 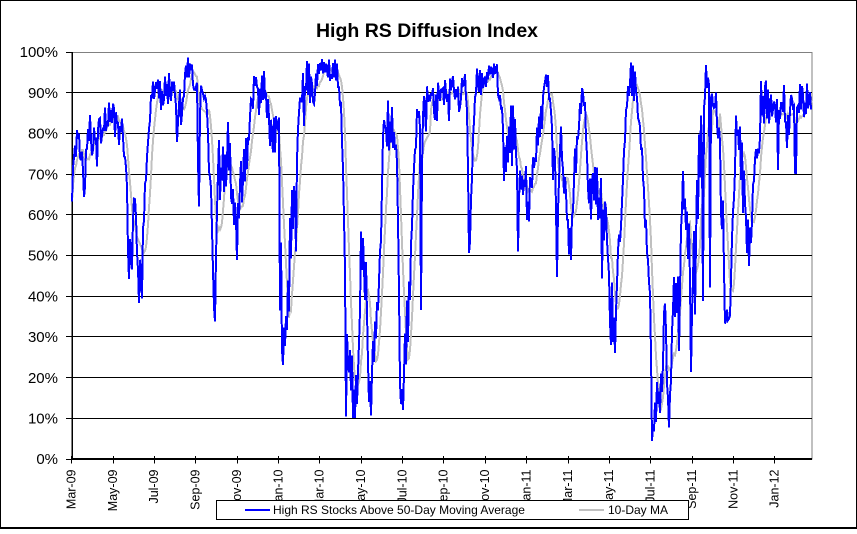 I want to click on svg-text: Mar-10, so click(x=320, y=489).